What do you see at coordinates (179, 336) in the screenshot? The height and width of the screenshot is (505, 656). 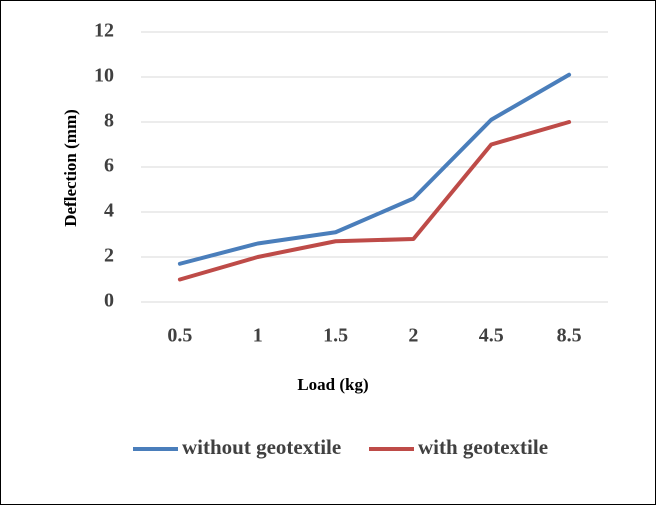 I see `x-tick-label: 0.5` at bounding box center [179, 336].